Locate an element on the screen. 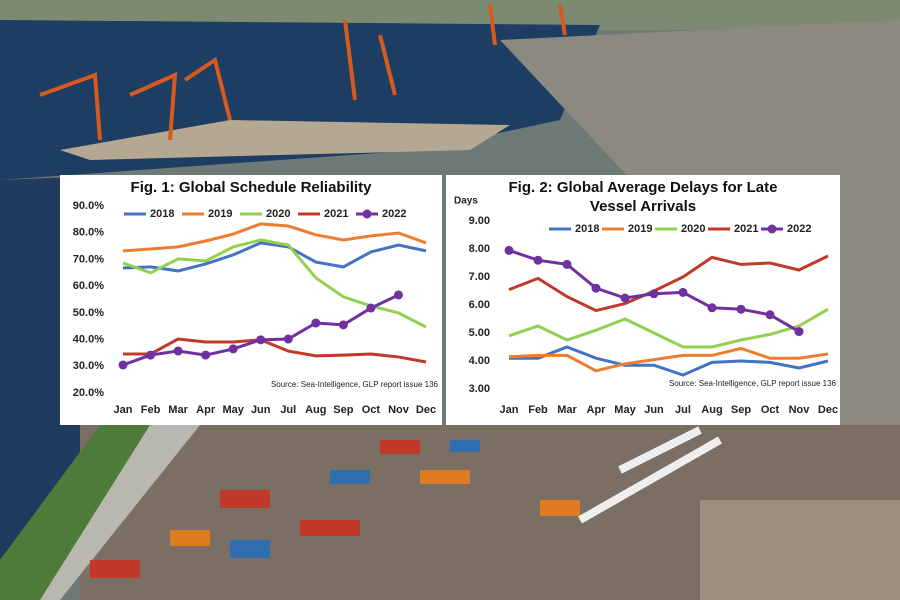  y-tick-label: 7.00 is located at coordinates (479, 277).